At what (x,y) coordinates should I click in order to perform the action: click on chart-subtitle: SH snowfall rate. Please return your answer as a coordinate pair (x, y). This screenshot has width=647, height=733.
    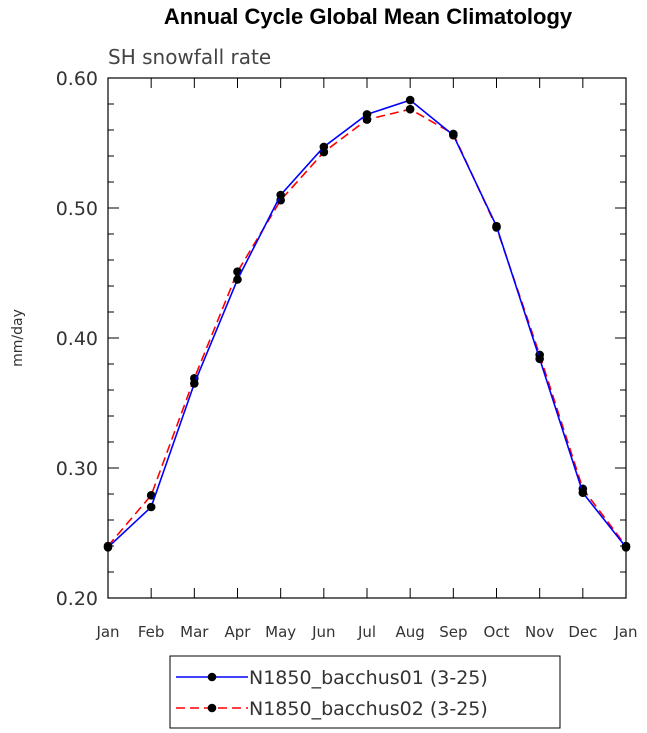
    Looking at the image, I should click on (189, 57).